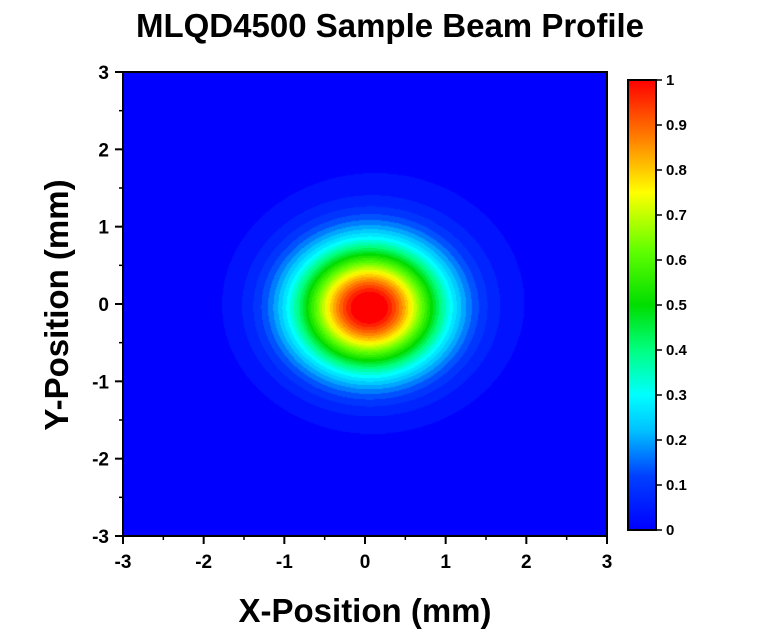 Image resolution: width=780 pixels, height=635 pixels. Describe the element at coordinates (676, 395) in the screenshot. I see `colorbar-tick-label: 0.3` at that location.